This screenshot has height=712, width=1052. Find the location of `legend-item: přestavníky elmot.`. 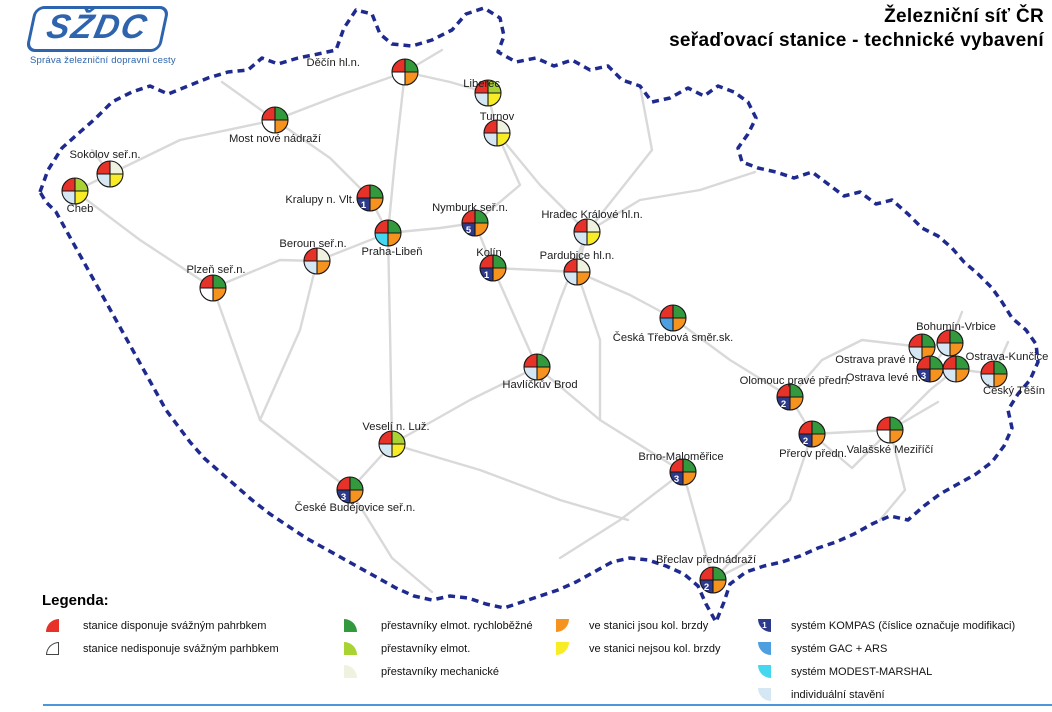

legend-item: přestavníky elmot. is located at coordinates (438, 648).